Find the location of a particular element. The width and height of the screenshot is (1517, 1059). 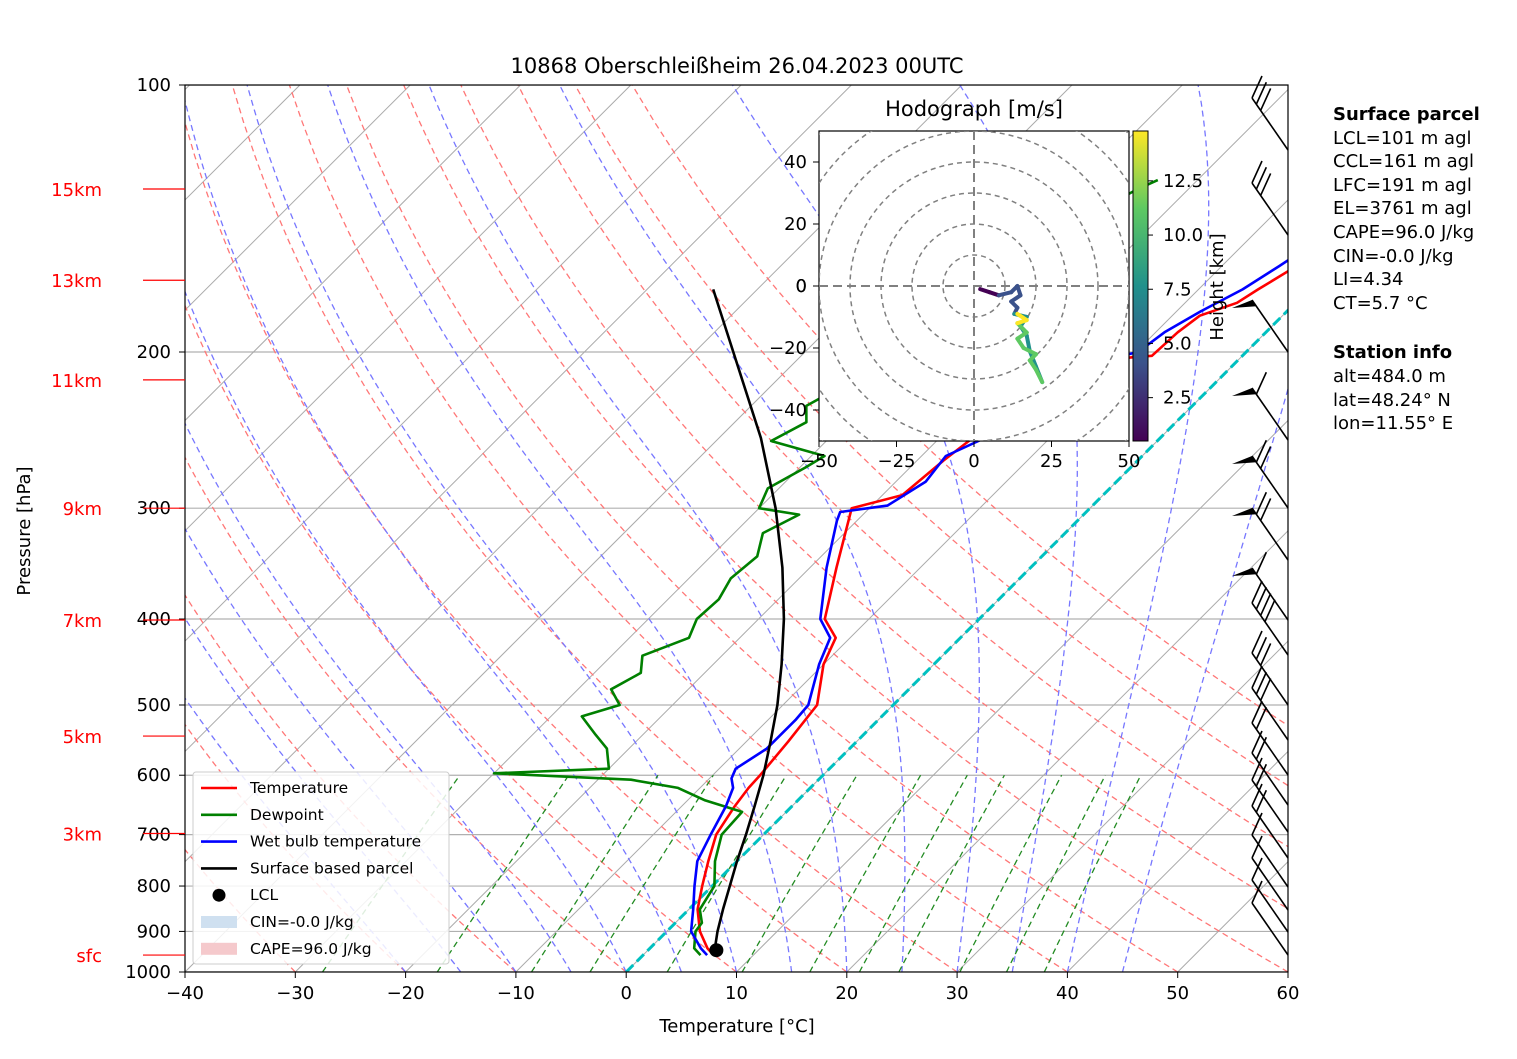

surface-parcel-cape: CAPE=96.0 J/kg is located at coordinates (1404, 232).